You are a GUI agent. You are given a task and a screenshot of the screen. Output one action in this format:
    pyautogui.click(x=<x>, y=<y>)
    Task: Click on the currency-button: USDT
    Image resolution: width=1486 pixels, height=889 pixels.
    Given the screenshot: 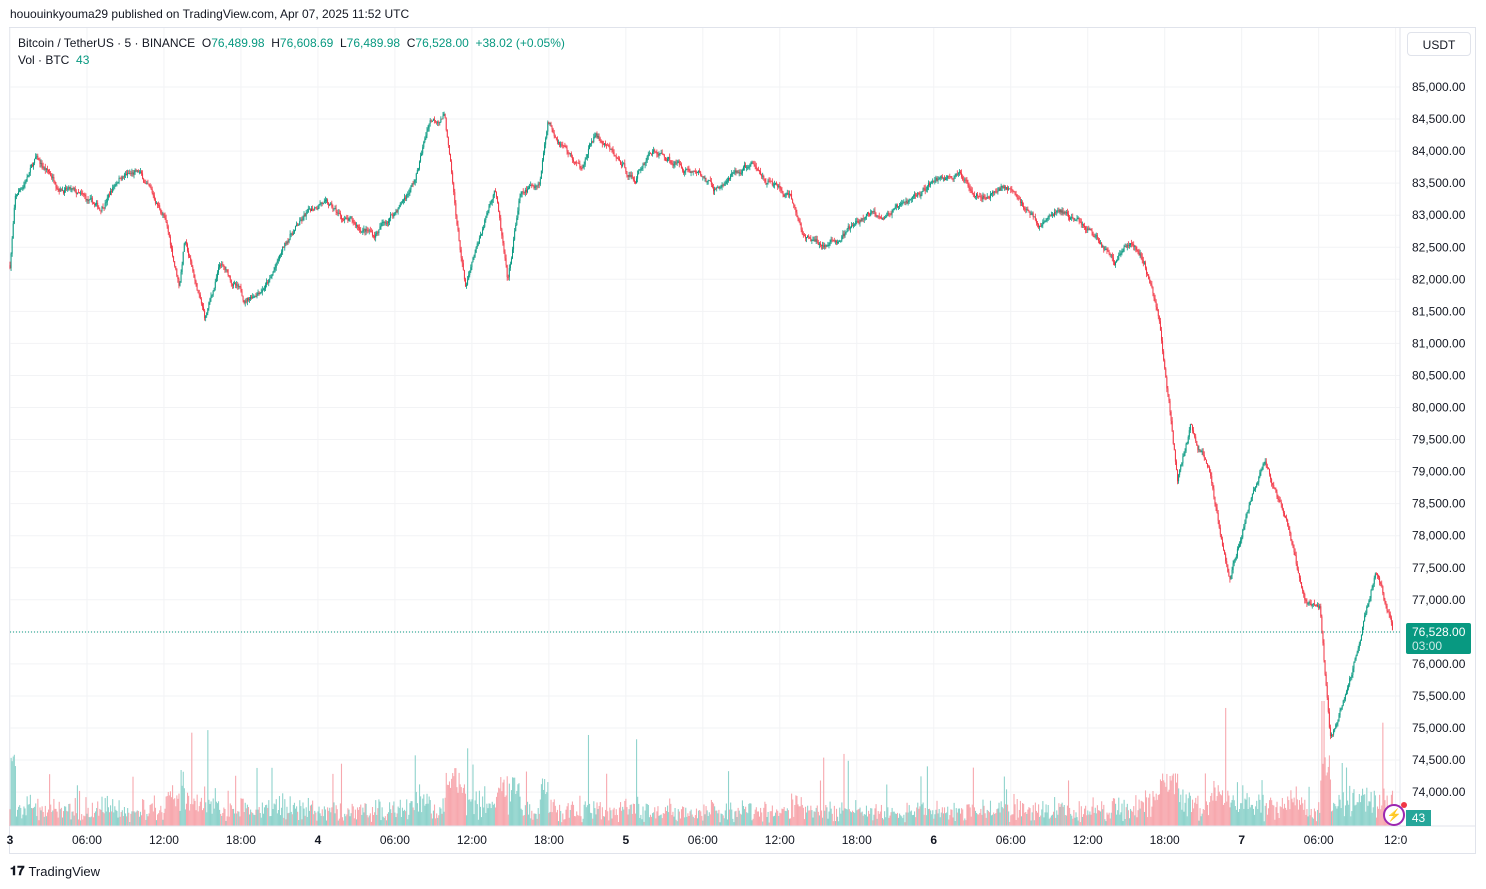 What is the action you would take?
    pyautogui.click(x=1439, y=44)
    